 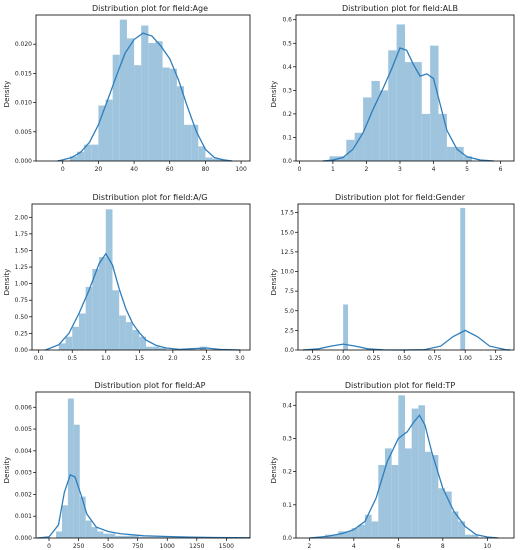 What do you see at coordinates (354, 546) in the screenshot?
I see `x-tick-label: 4` at bounding box center [354, 546].